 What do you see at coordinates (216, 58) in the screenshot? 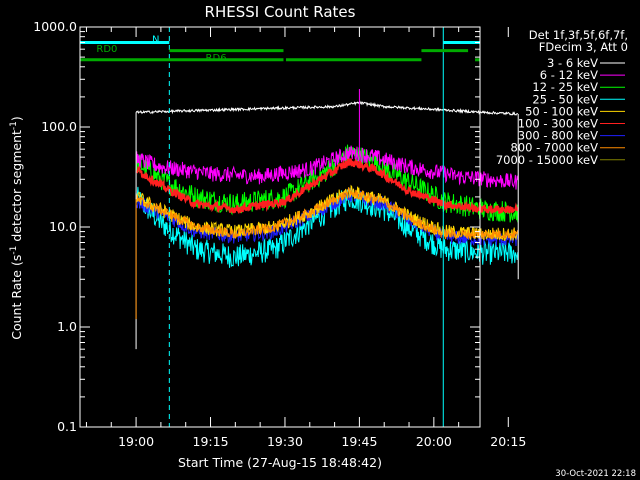
I see `annotation-label: RD6` at bounding box center [216, 58].